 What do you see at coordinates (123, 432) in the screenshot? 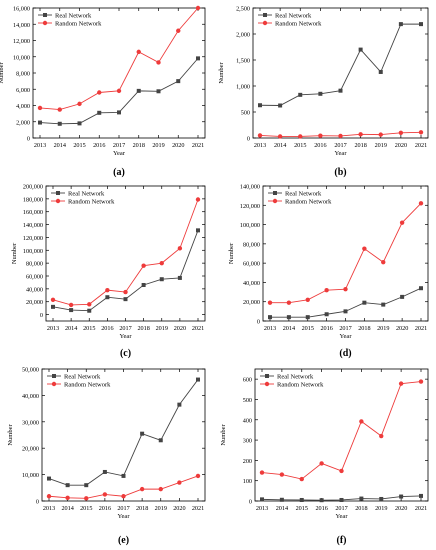
I see `series-line-real` at bounding box center [123, 432].